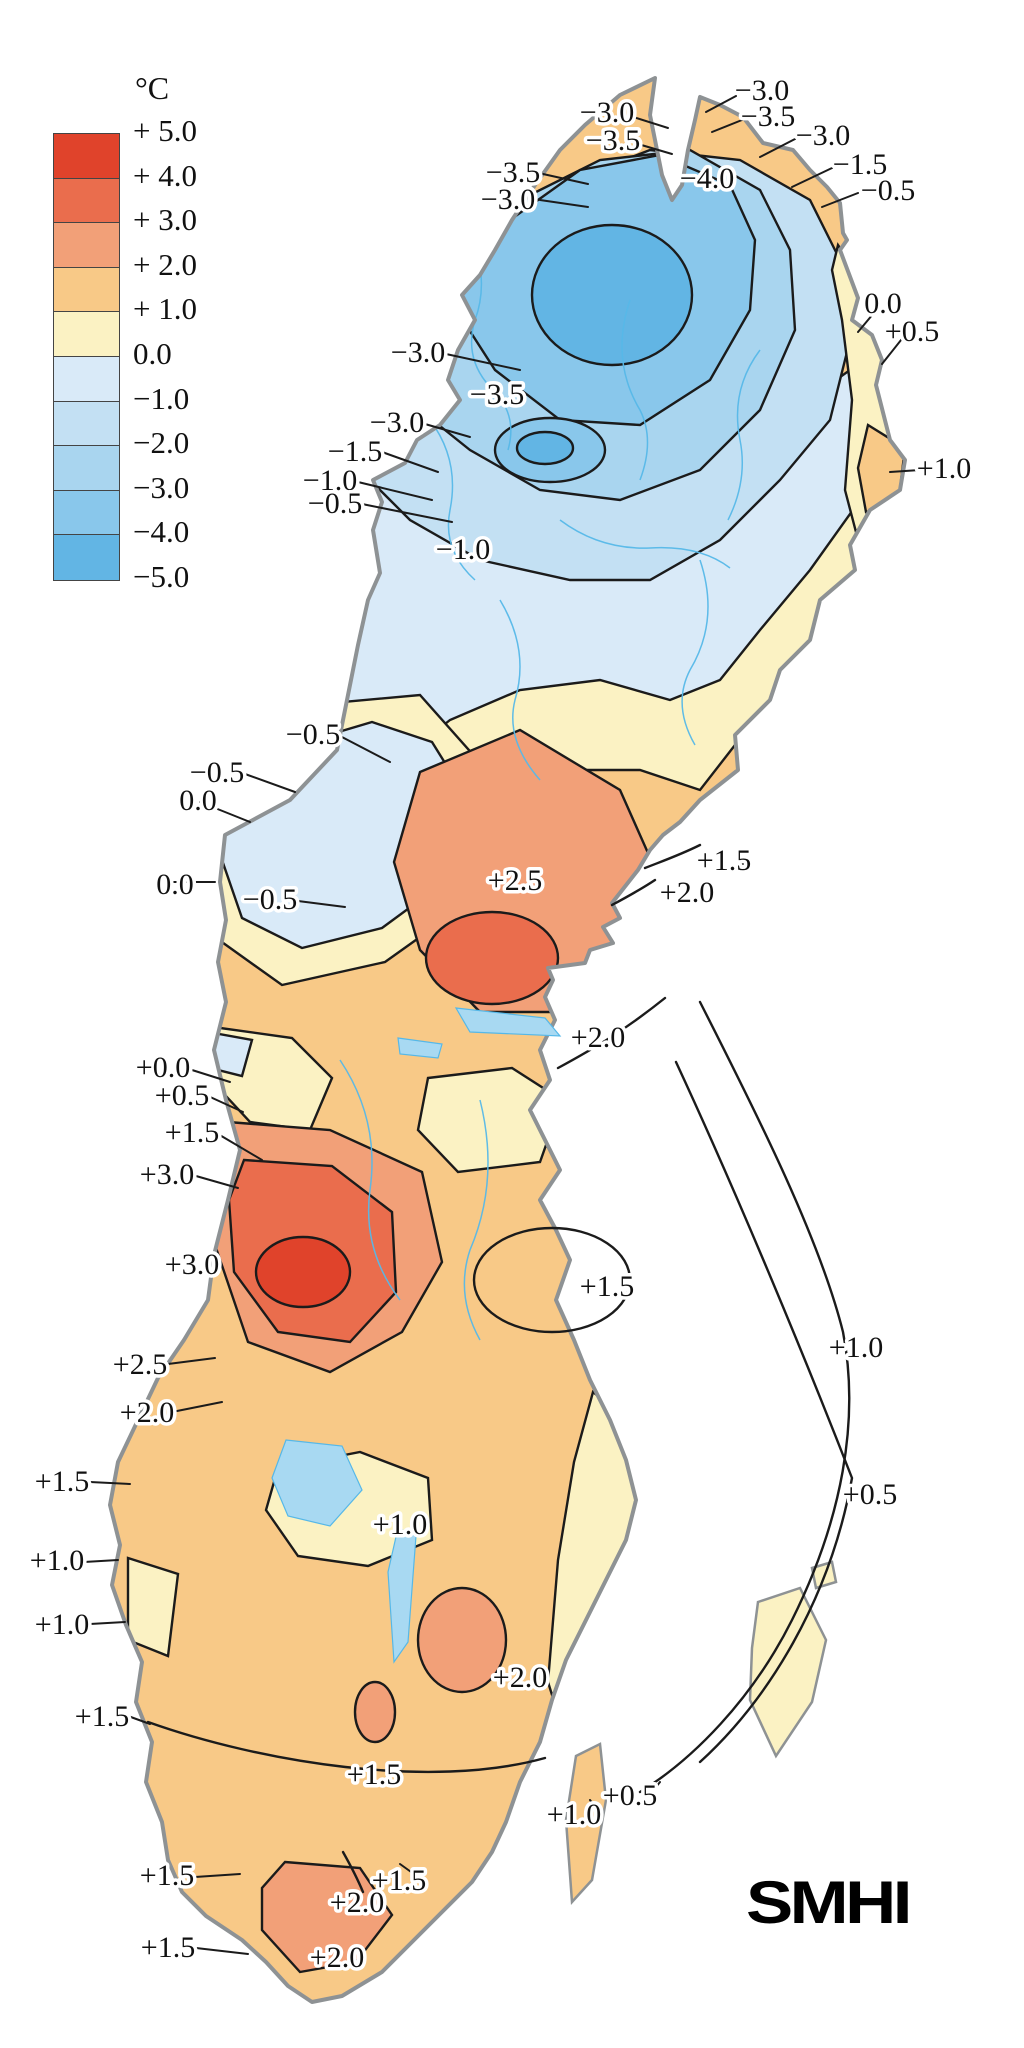 The image size is (1024, 2048). Describe the element at coordinates (86, 156) in the screenshot. I see `legend-swatch-p5` at that location.